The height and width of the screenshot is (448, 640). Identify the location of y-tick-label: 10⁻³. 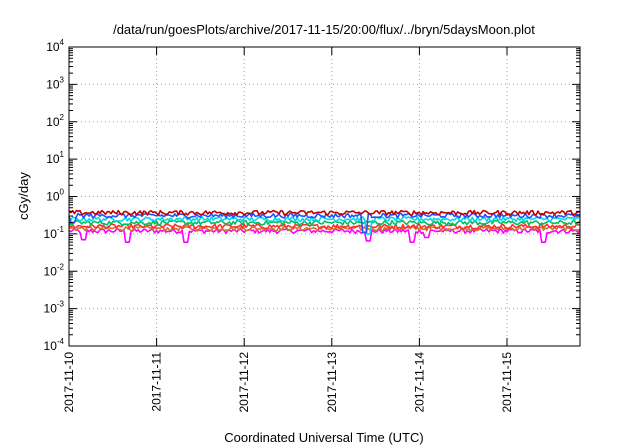
(54, 308).